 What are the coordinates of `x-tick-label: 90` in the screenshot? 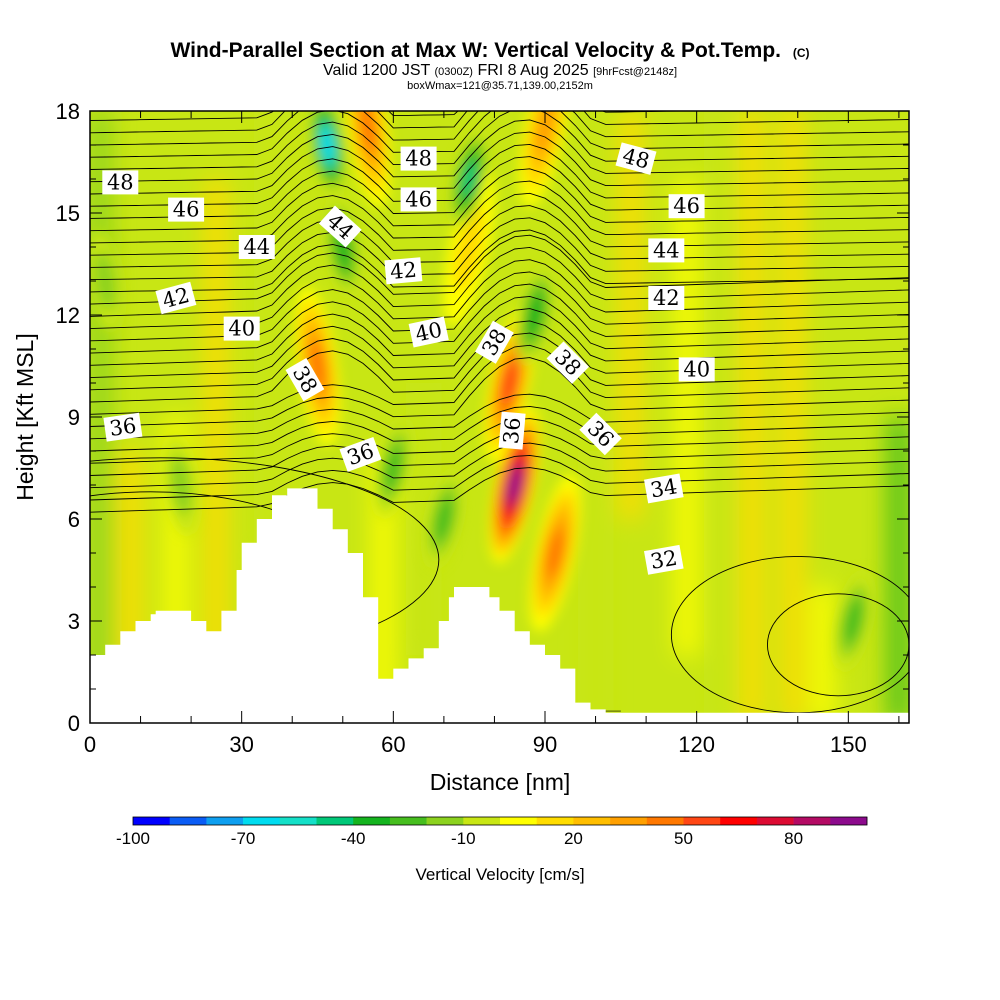 It's located at (545, 744).